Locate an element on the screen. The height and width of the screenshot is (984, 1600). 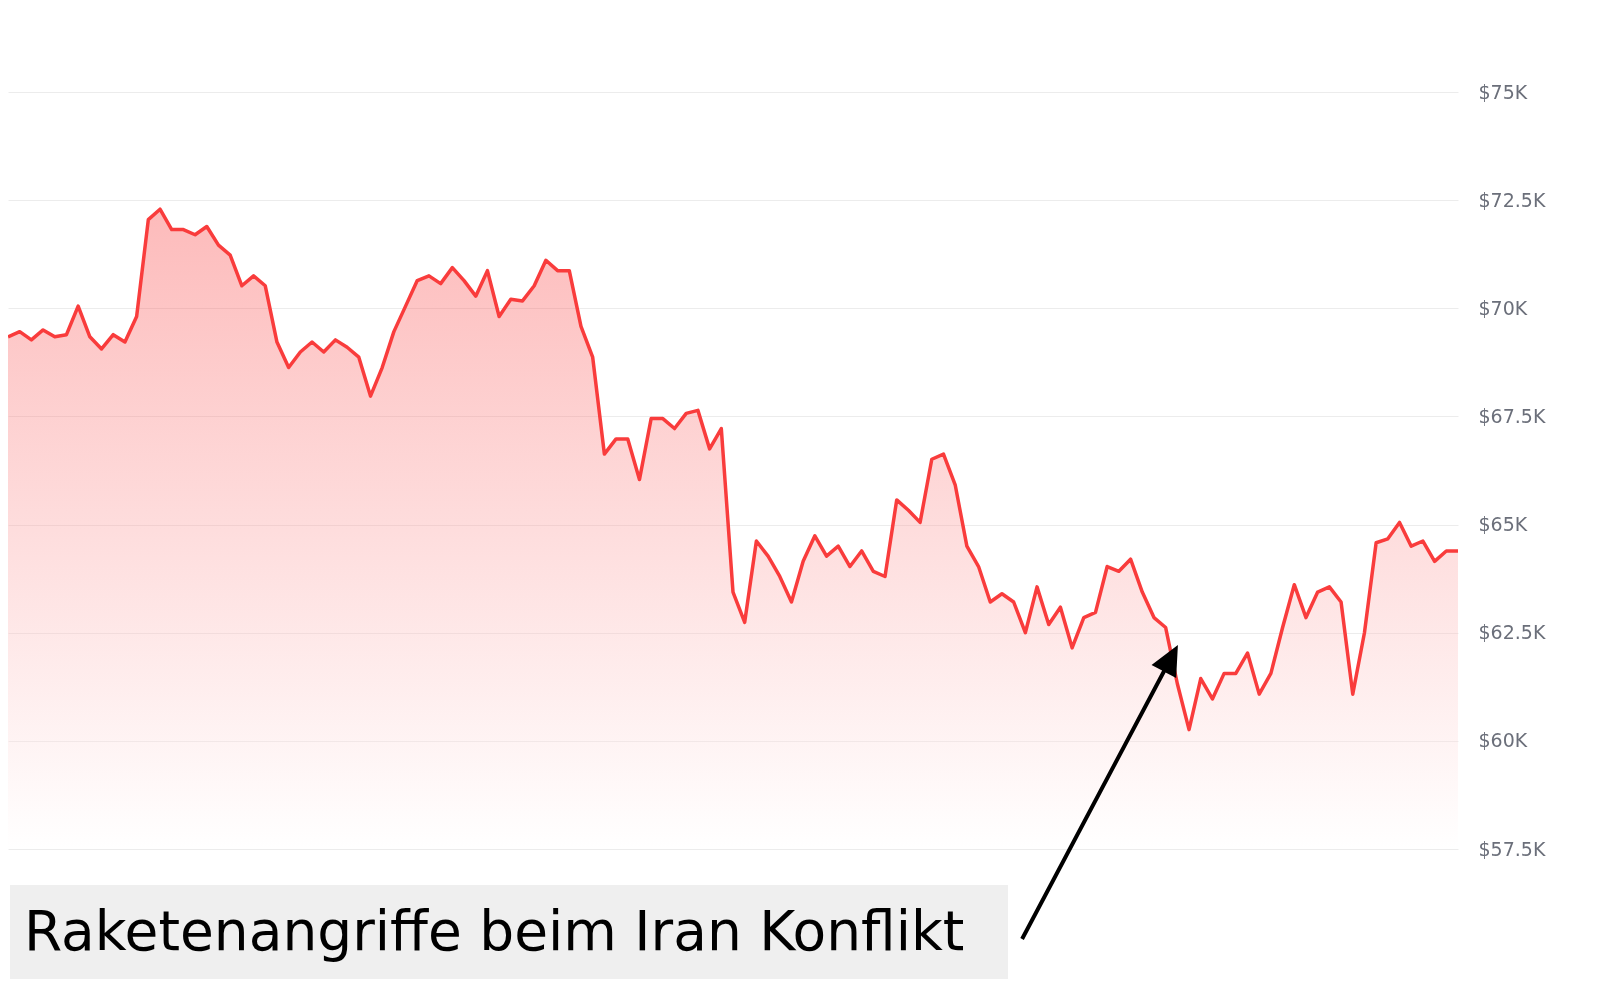
y-tick-label: $67.5K is located at coordinates (1512, 415).